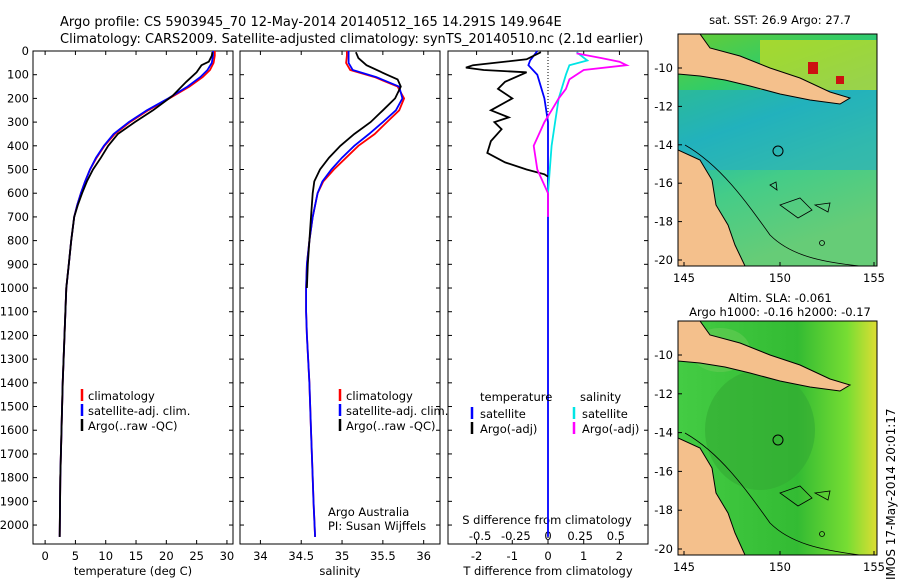 Image resolution: width=900 pixels, height=580 pixels. What do you see at coordinates (480, 536) in the screenshot?
I see `x2-tick-label: -0.5` at bounding box center [480, 536].